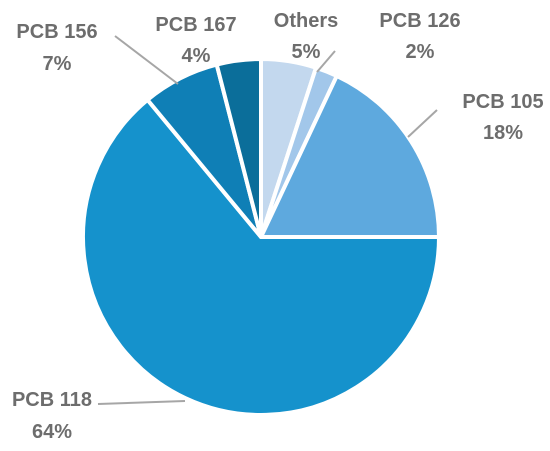 This screenshot has height=451, width=550. Describe the element at coordinates (57, 64) in the screenshot. I see `slice-percent-pcb-156: 7%` at that location.